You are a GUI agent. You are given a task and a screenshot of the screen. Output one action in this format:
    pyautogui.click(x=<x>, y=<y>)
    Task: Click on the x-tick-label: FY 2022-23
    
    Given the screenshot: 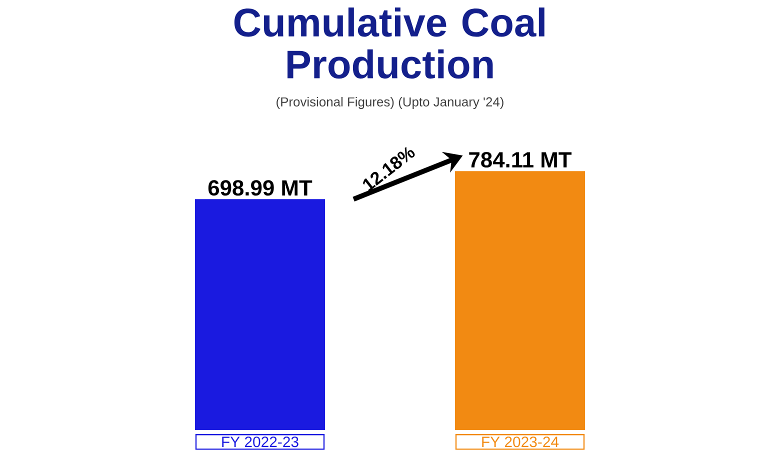 What is the action you would take?
    pyautogui.click(x=260, y=442)
    